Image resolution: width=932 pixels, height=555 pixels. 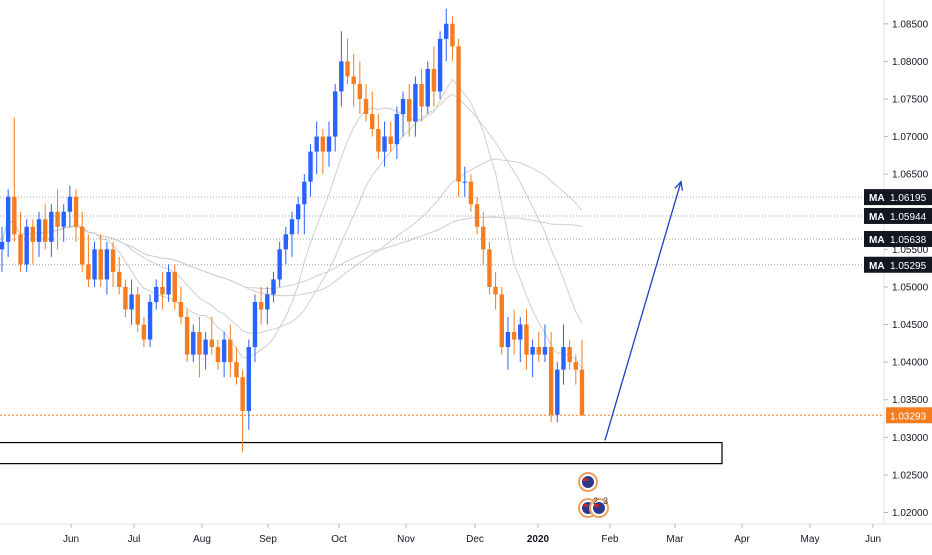 What do you see at coordinates (910, 175) in the screenshot?
I see `price-tick-label: 1.06500` at bounding box center [910, 175].